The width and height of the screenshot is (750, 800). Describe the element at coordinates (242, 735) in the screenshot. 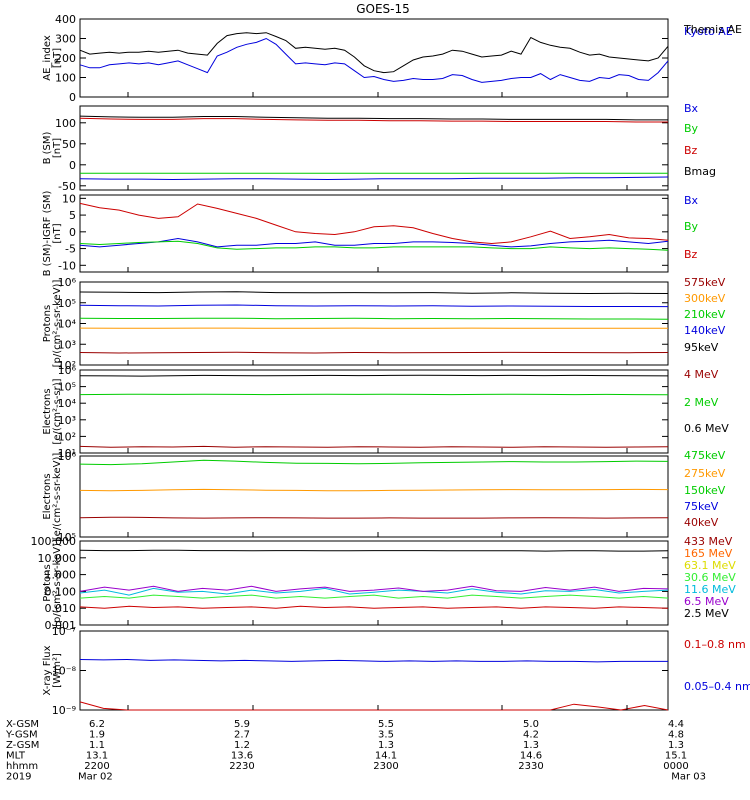

I see `ephemeris-cell: 2.7` at that location.